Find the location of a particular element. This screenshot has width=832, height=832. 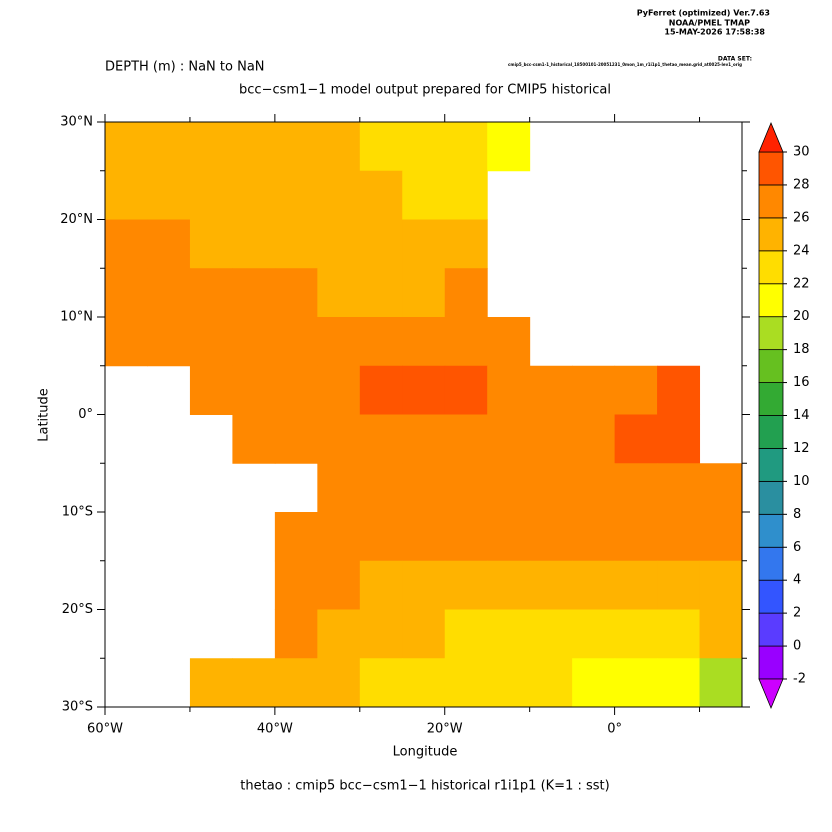

colorbar-label: 12 is located at coordinates (801, 448).